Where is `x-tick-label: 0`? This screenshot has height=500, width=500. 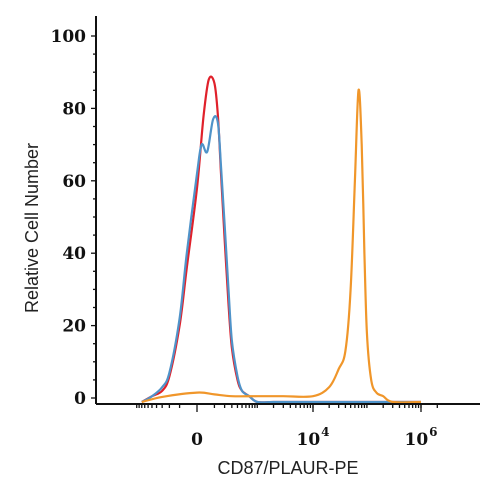 x-tick-label: 0 is located at coordinates (197, 440).